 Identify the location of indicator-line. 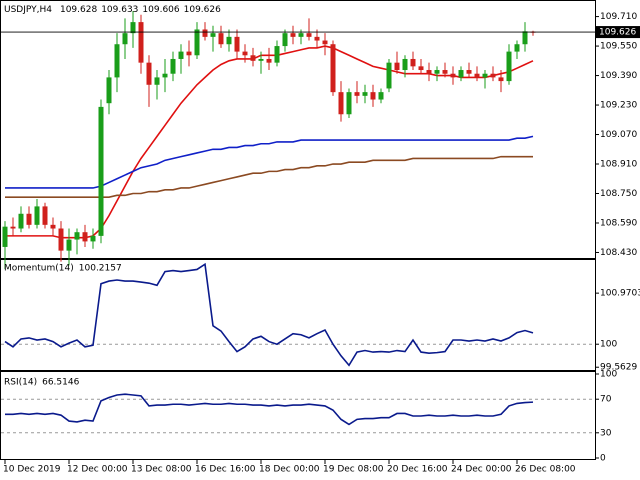
(269, 409).